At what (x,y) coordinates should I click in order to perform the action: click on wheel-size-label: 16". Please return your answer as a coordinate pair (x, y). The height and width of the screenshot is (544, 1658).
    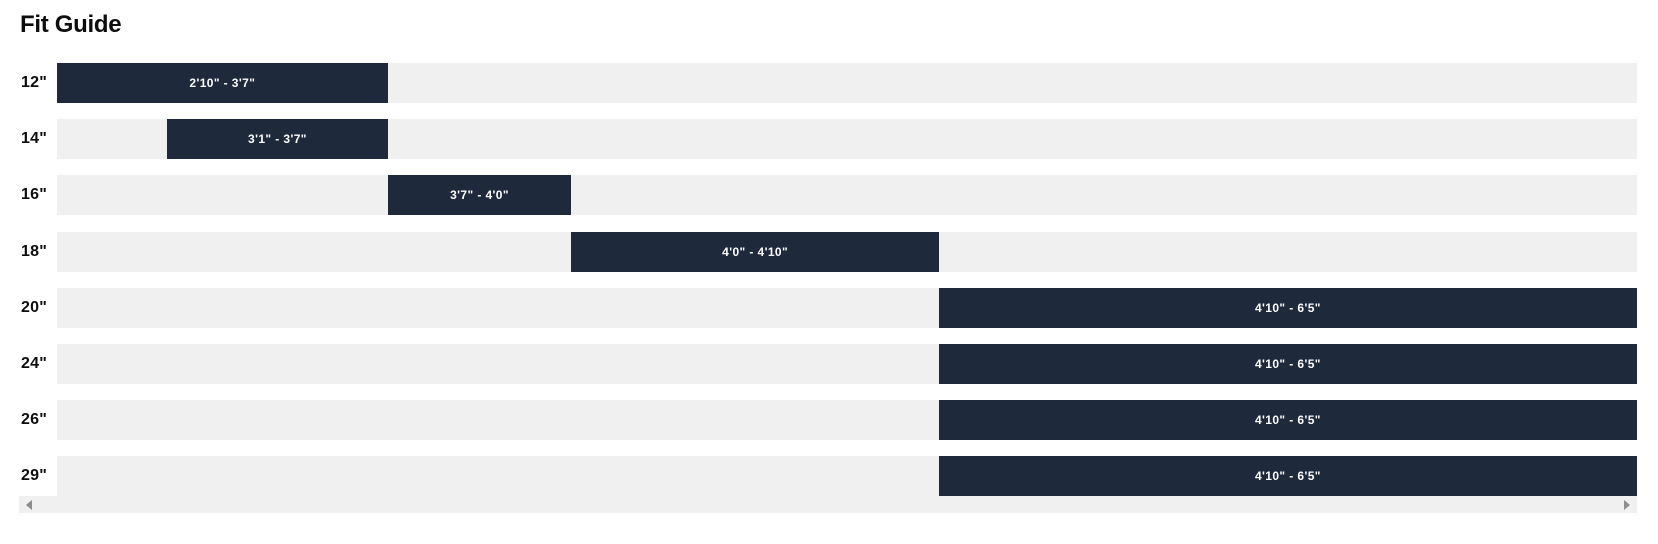
    Looking at the image, I should click on (34, 195).